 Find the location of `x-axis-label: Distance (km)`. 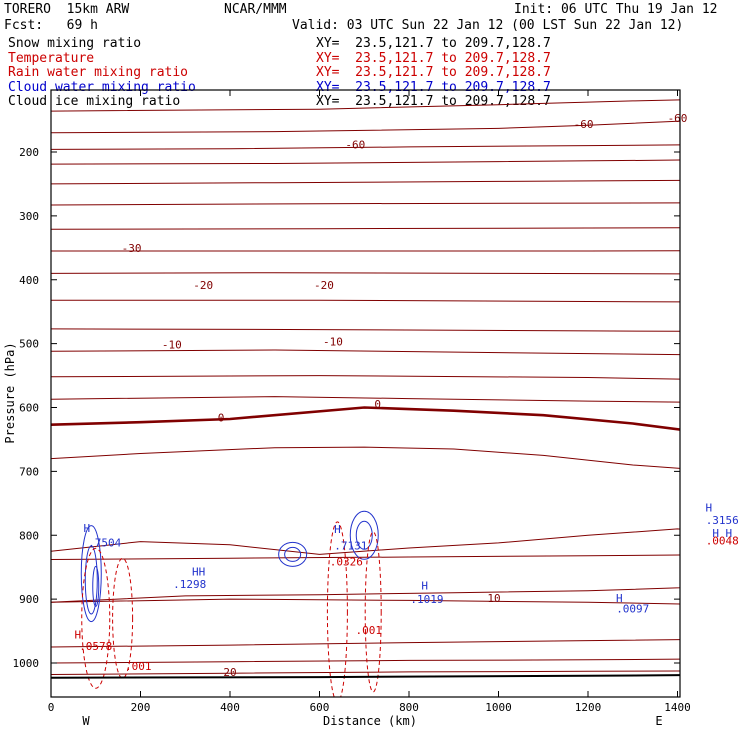

x-axis-label: Distance (km) is located at coordinates (370, 721).